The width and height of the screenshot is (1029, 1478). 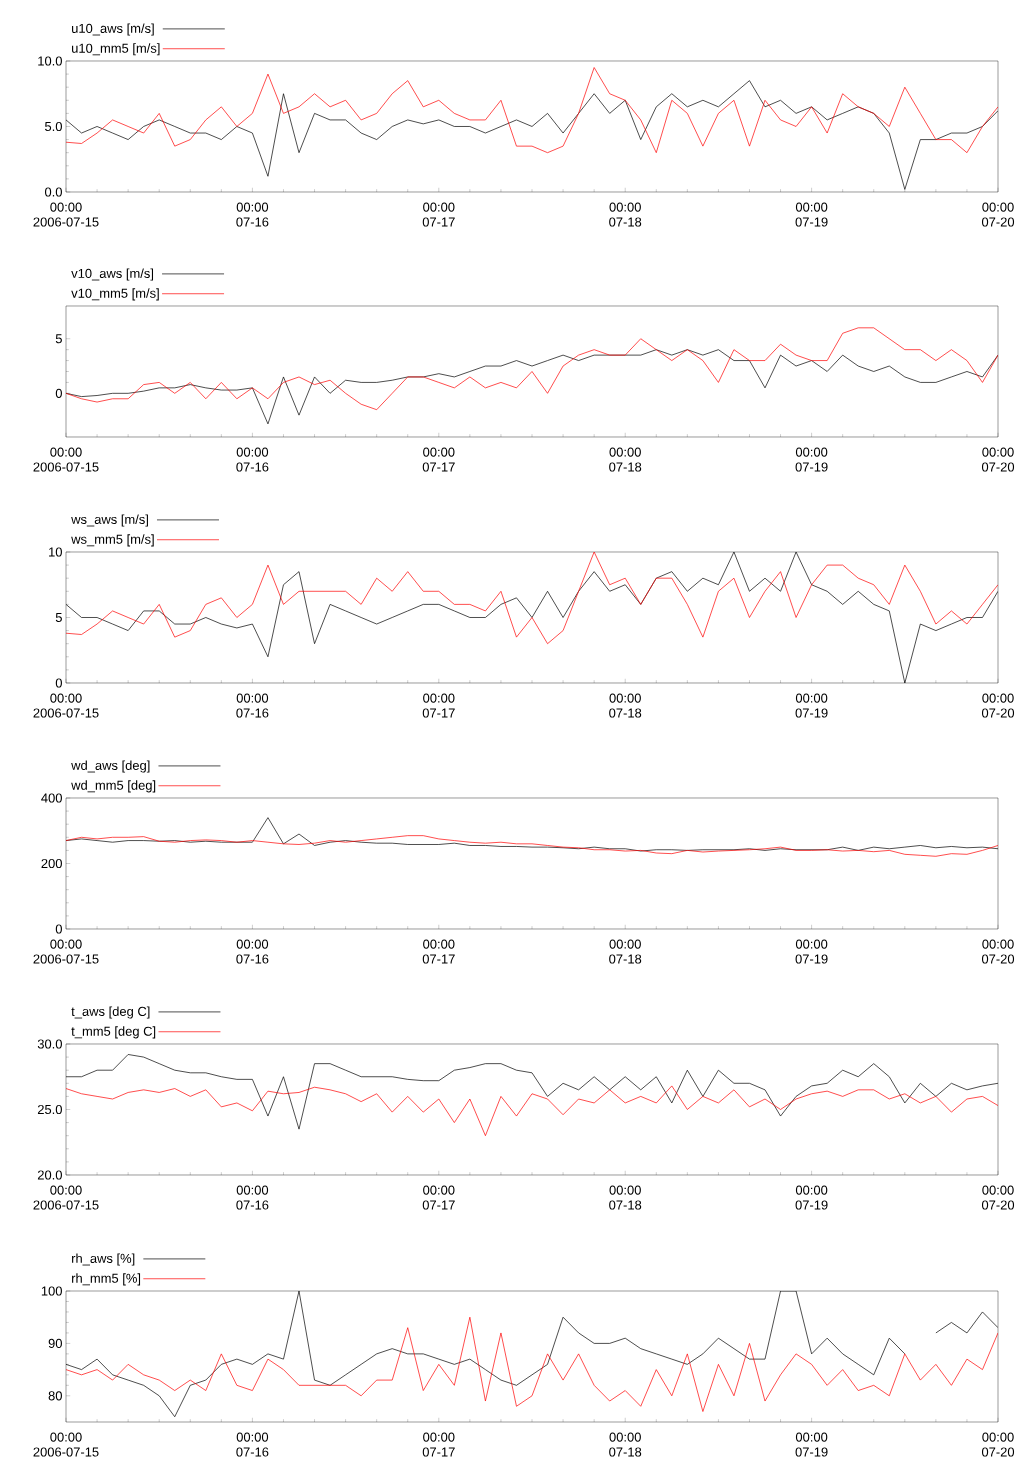 I want to click on legend-label: ws_mm5 [m/s], so click(x=112, y=540).